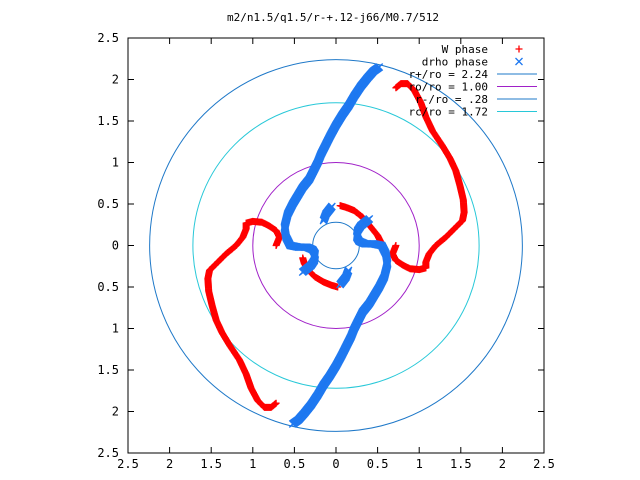 This screenshot has height=480, width=640. I want to click on radius-circle, so click(336, 245).